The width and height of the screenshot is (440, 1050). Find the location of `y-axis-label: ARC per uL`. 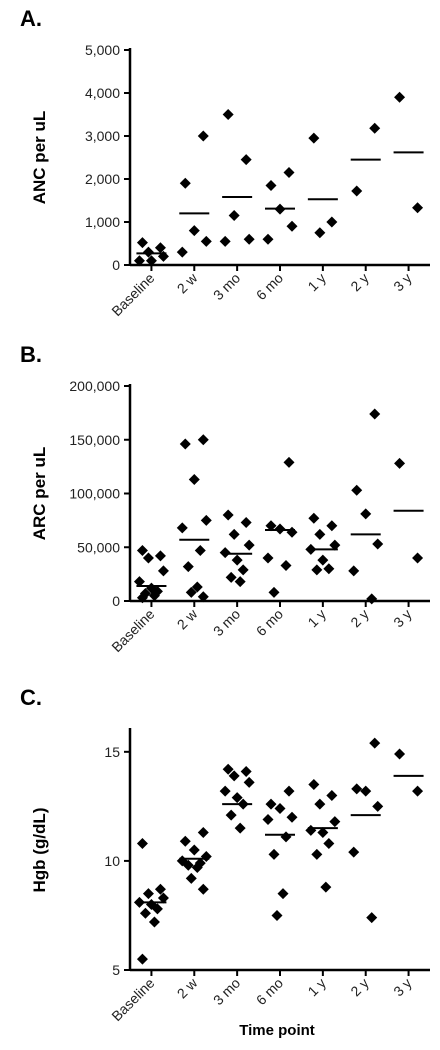

y-axis-label: ARC per uL is located at coordinates (39, 494).